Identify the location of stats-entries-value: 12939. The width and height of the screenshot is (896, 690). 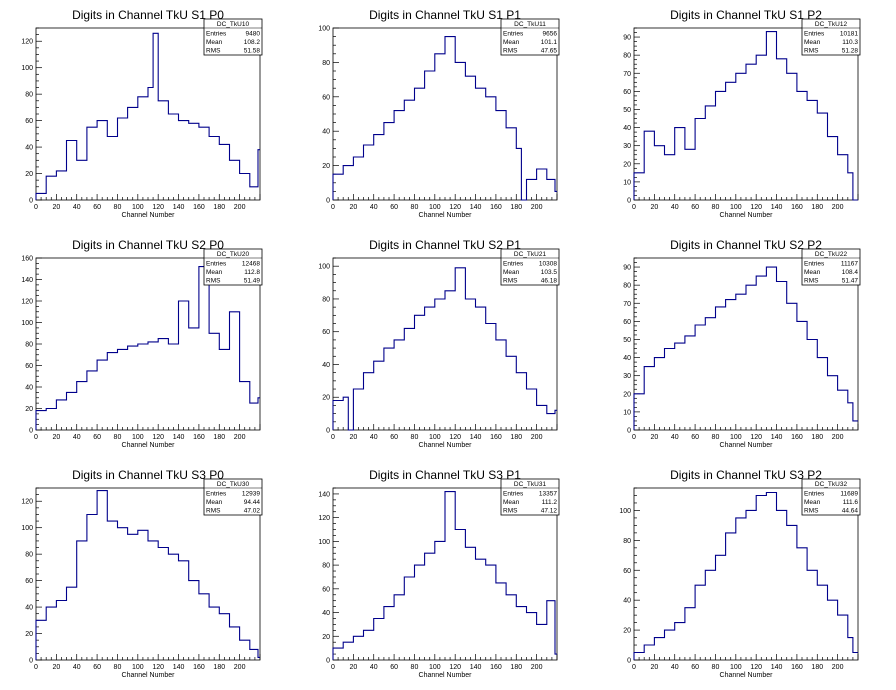
(251, 494).